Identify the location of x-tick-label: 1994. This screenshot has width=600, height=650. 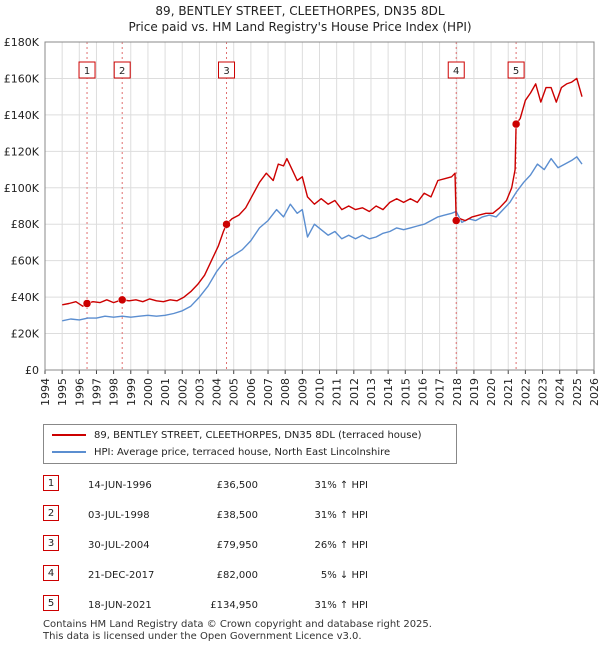
(45, 392).